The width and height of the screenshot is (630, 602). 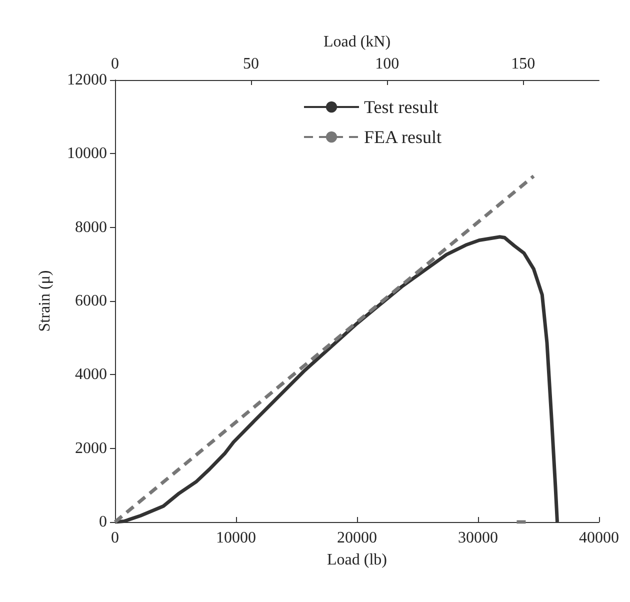 What do you see at coordinates (91, 375) in the screenshot?
I see `y-tick-label: 4000` at bounding box center [91, 375].